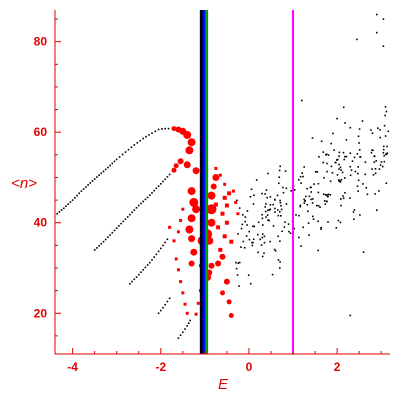 The image size is (400, 400). Describe the element at coordinates (41, 223) in the screenshot. I see `y-tick-label: 40` at that location.